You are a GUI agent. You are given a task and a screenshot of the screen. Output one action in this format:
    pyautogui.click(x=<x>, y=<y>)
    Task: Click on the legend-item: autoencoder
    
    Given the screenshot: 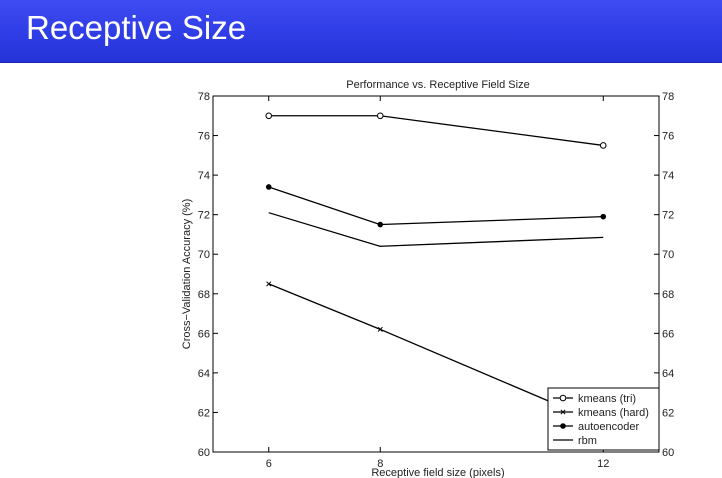 What is the action you would take?
    pyautogui.click(x=596, y=427)
    